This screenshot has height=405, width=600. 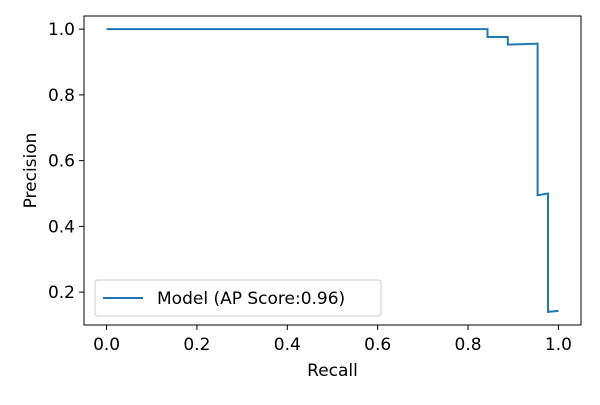 What do you see at coordinates (377, 345) in the screenshot?
I see `x-tick-label: 0.6` at bounding box center [377, 345].